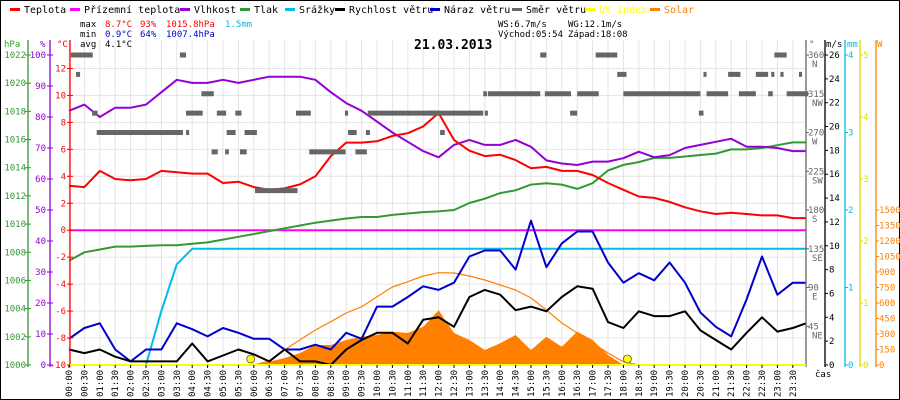  Describe the element at coordinates (834, 175) in the screenshot. I see `ms-tick-label: 16` at that location.